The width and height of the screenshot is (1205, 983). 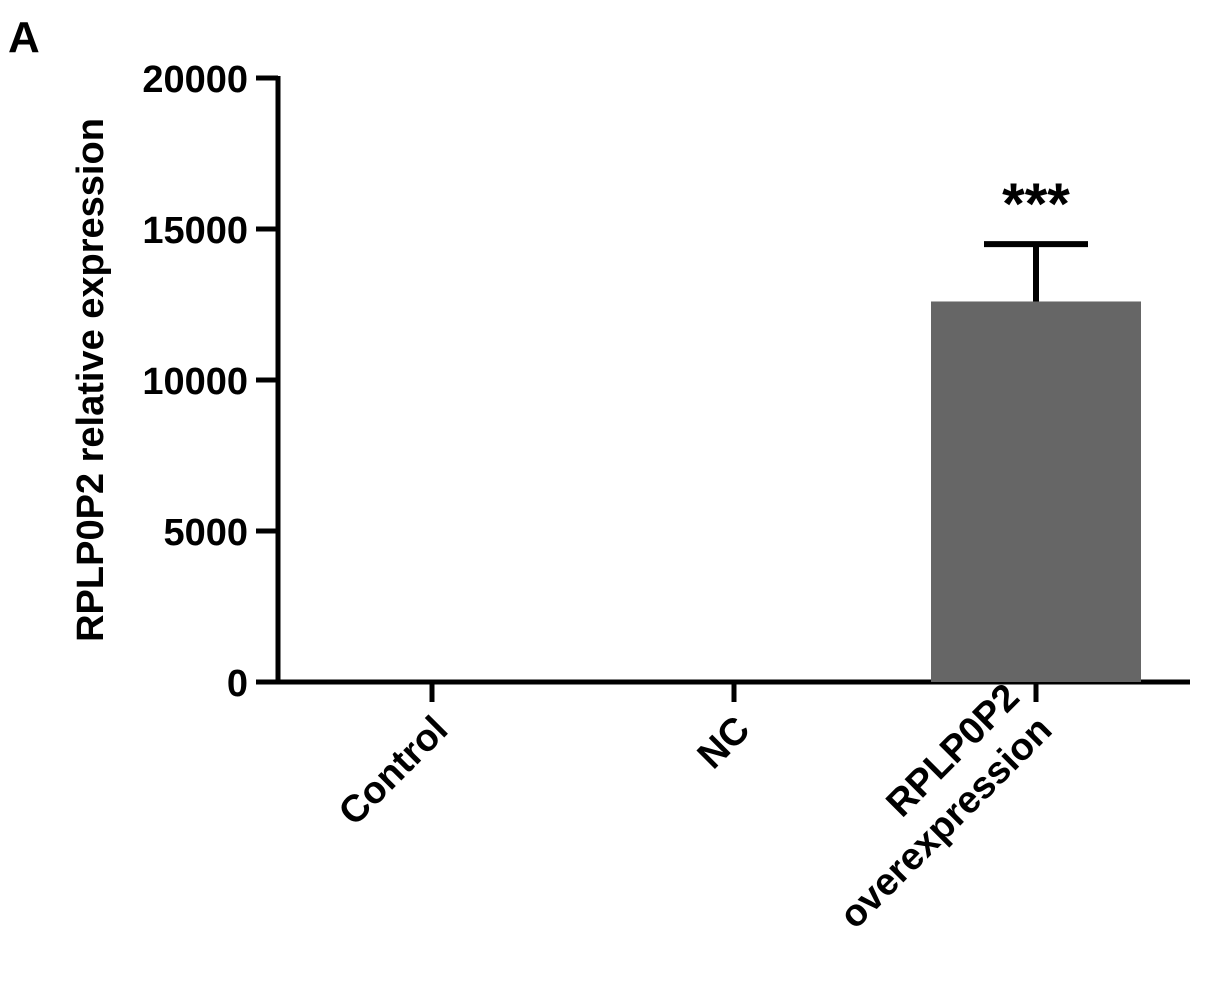 I want to click on svg-text: NC, so click(x=724, y=743).